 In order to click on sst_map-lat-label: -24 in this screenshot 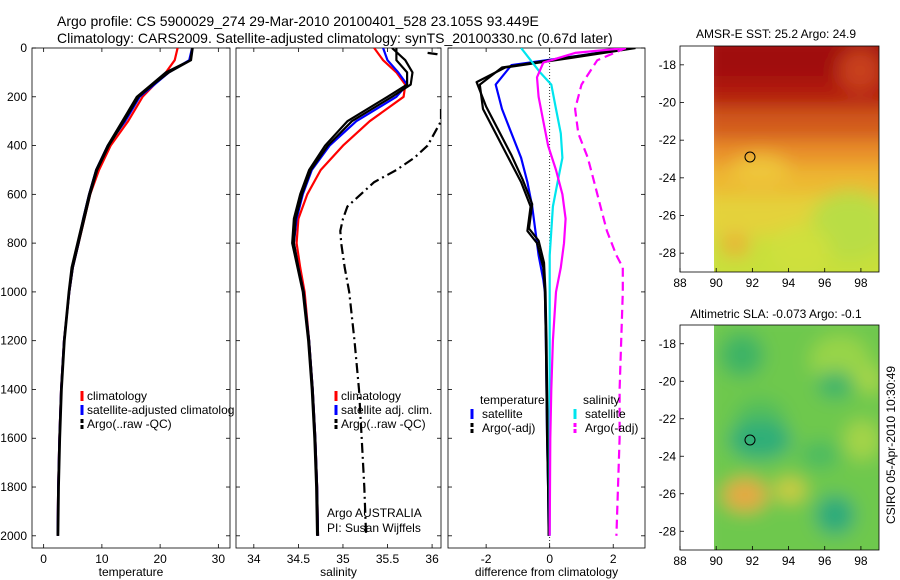, I will do `click(668, 178)`.